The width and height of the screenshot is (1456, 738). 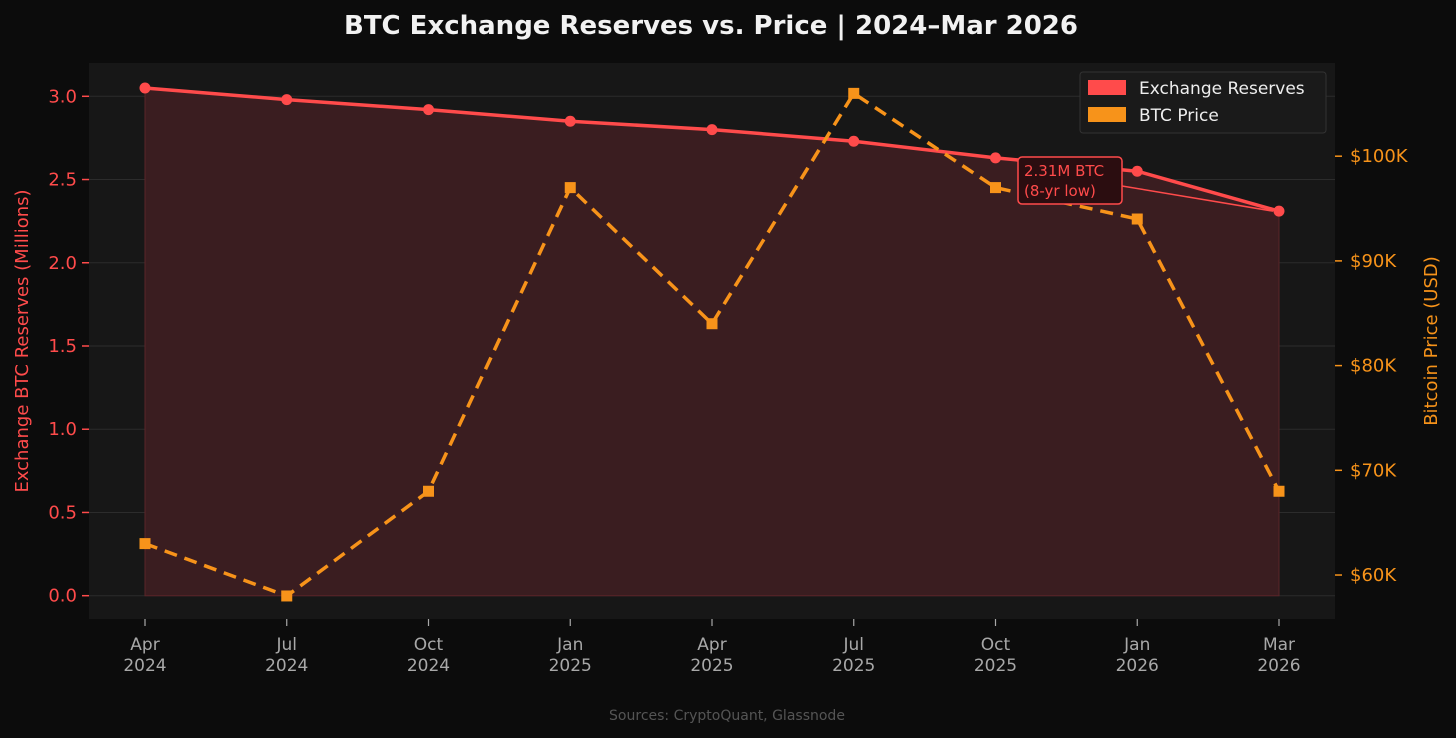 I want to click on right-tick-label: $60K, so click(x=1373, y=575).